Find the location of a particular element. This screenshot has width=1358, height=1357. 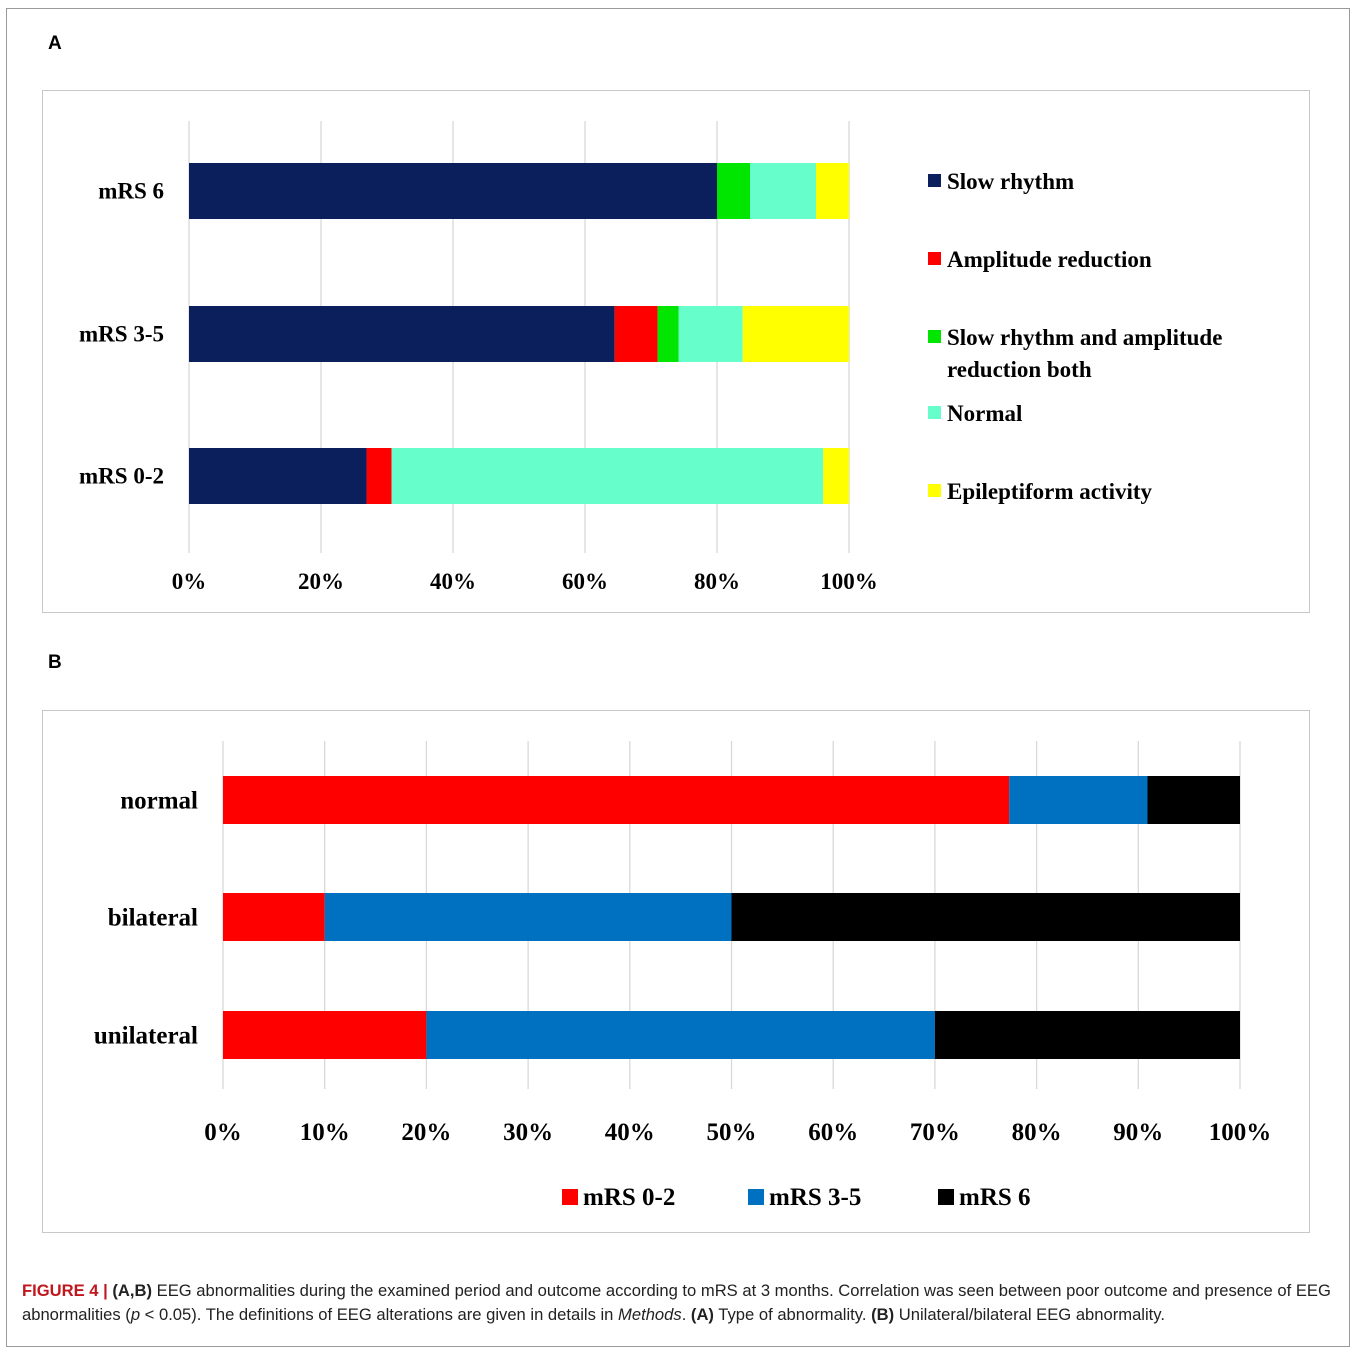

caption-p-symbol: p is located at coordinates (135, 1314).